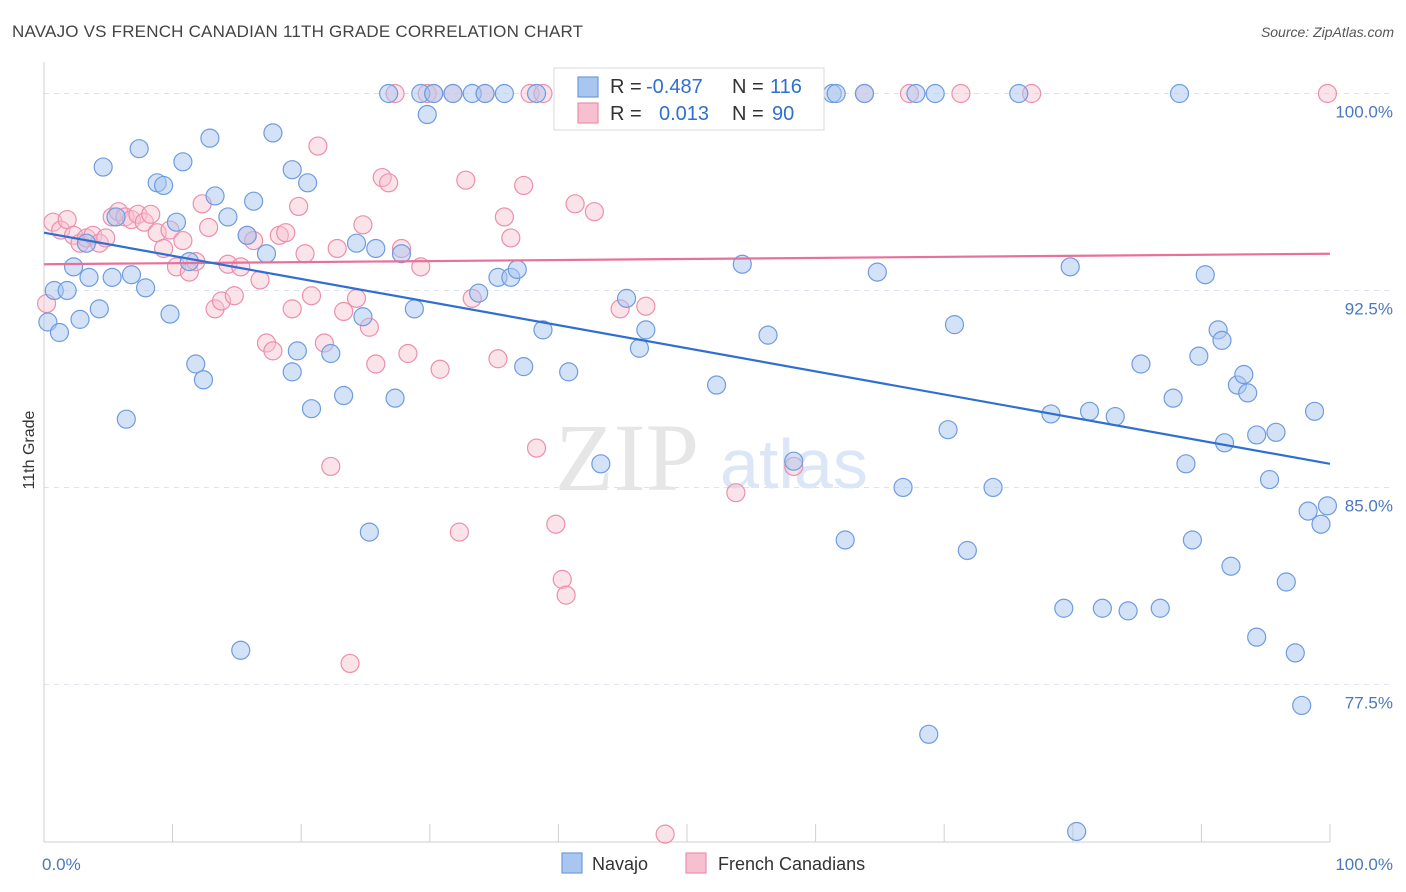  Describe the element at coordinates (748, 87) in the screenshot. I see `stats-row1-n-label: N =` at that location.